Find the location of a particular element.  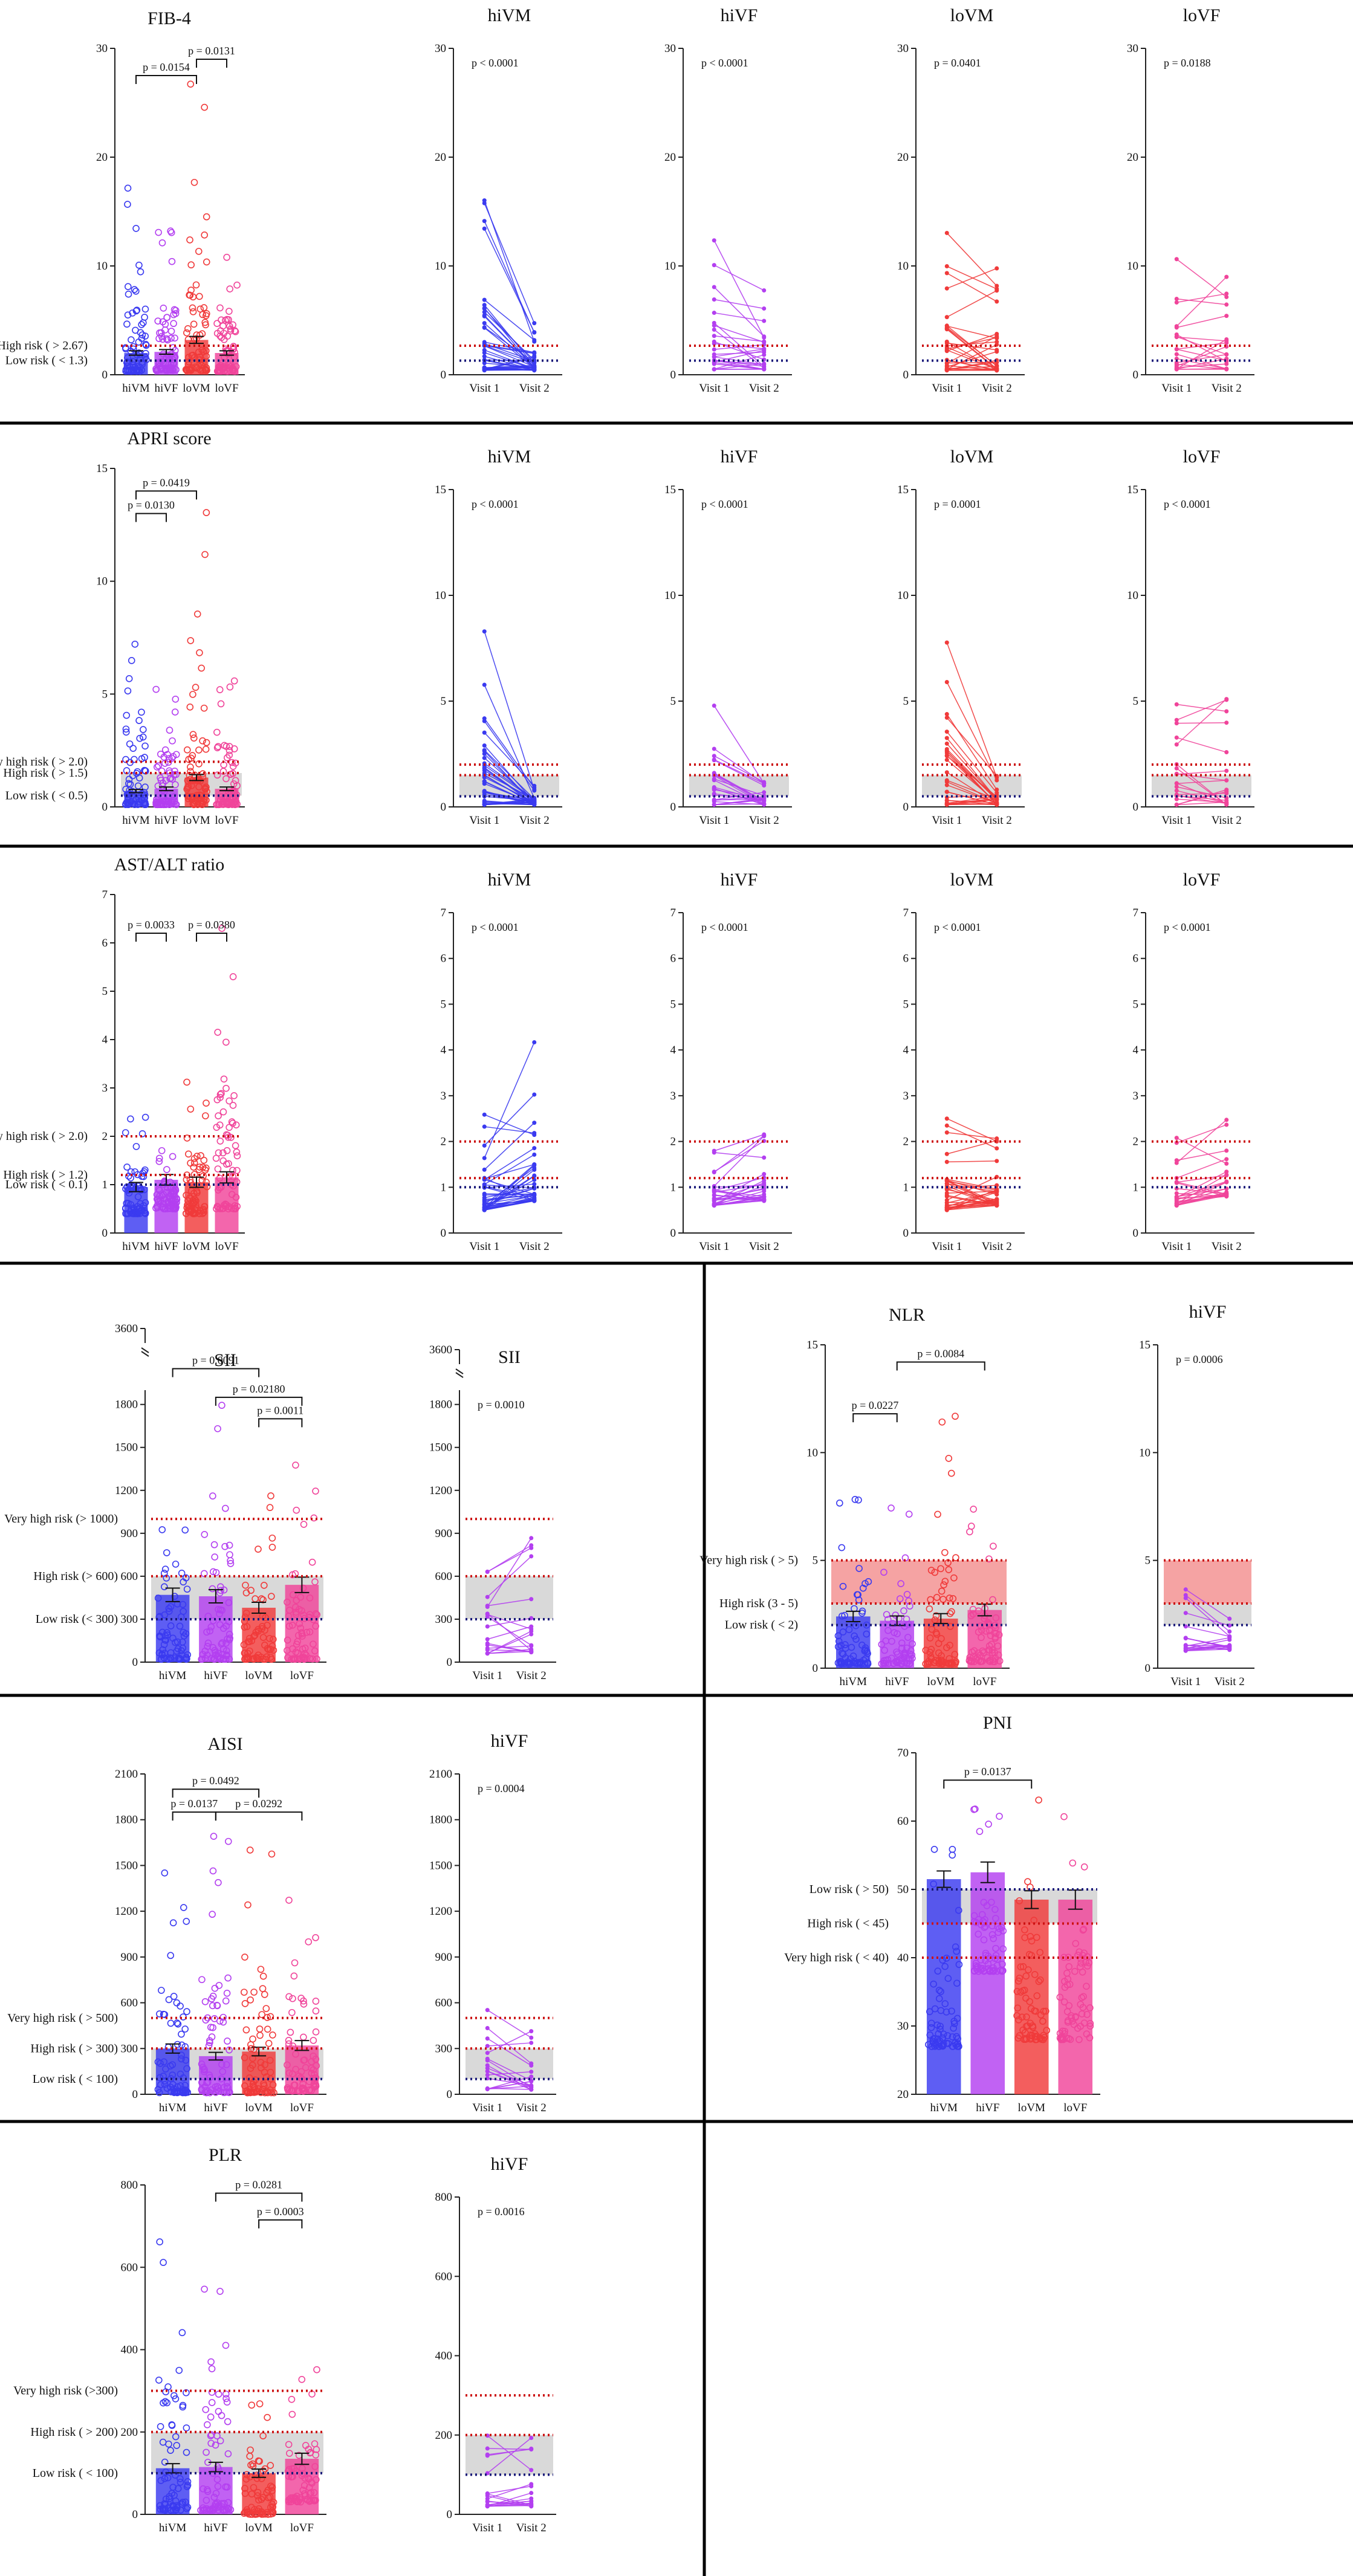

y-tick-label: 2 is located at coordinates (444, 1142).